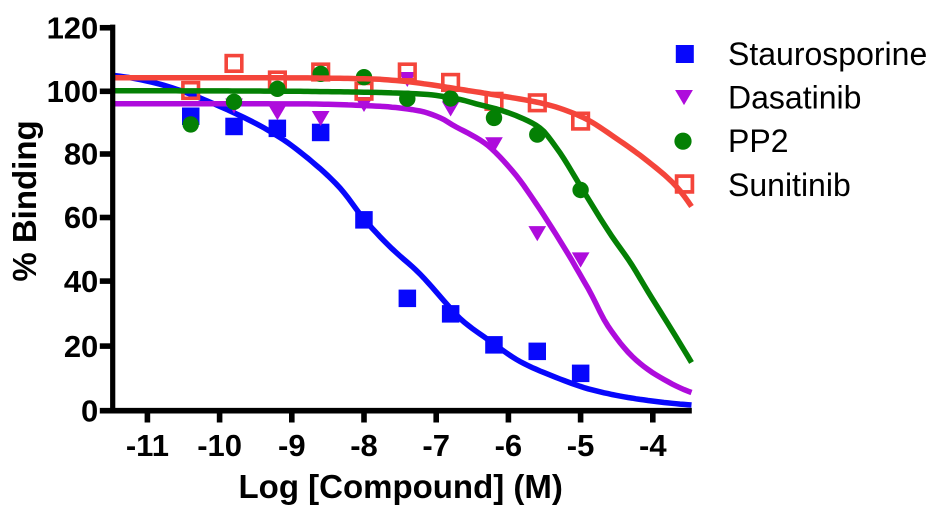 Image resolution: width=928 pixels, height=516 pixels. Describe the element at coordinates (147, 445) in the screenshot. I see `svg-text: -11` at that location.